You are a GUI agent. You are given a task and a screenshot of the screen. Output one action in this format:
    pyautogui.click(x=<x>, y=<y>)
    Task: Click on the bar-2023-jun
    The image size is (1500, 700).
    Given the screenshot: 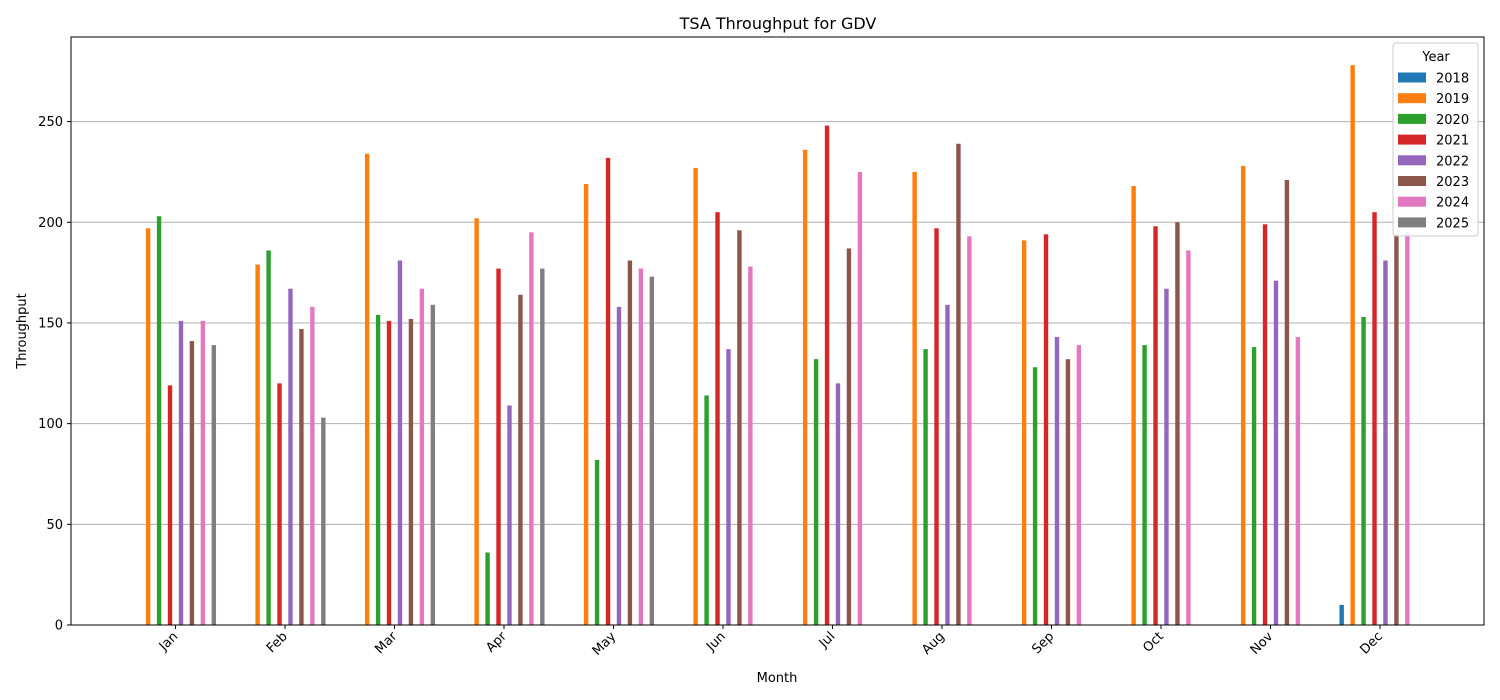 What is the action you would take?
    pyautogui.click(x=739, y=427)
    